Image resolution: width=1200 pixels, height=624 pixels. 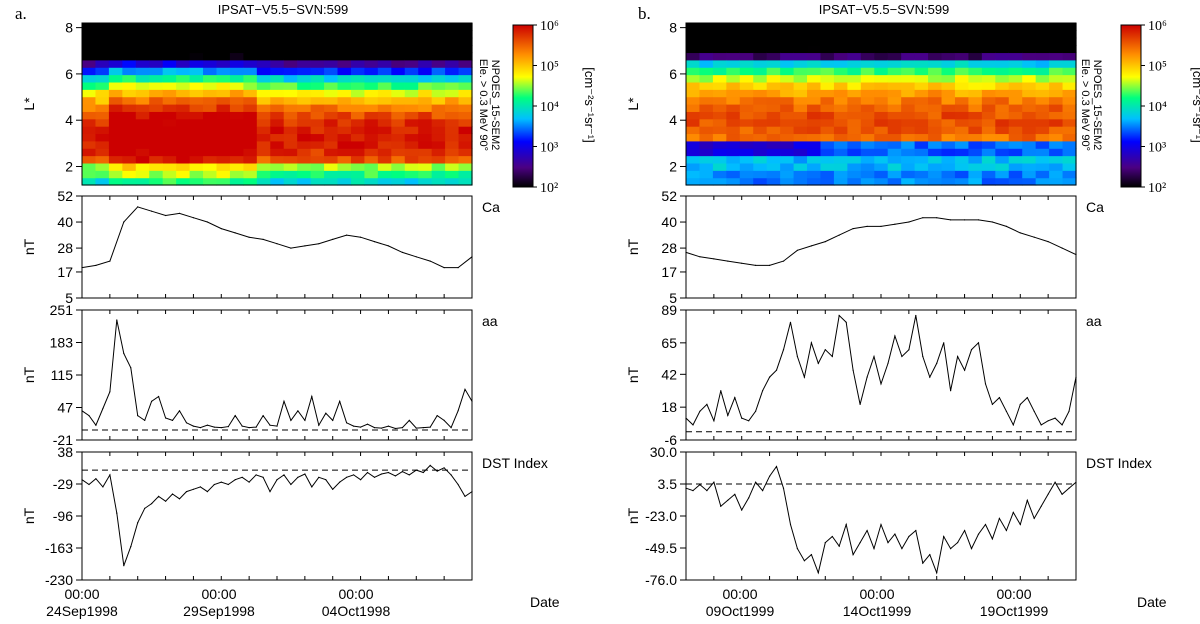 What do you see at coordinates (219, 611) in the screenshot?
I see `xtick-date: 29Sep1998` at bounding box center [219, 611].